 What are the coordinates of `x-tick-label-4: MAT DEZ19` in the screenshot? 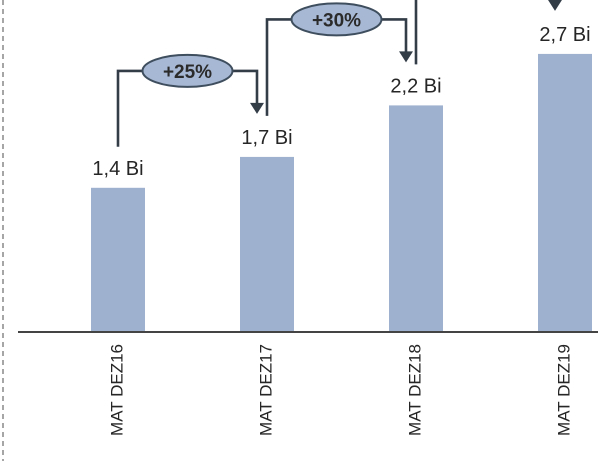 It's located at (563, 390).